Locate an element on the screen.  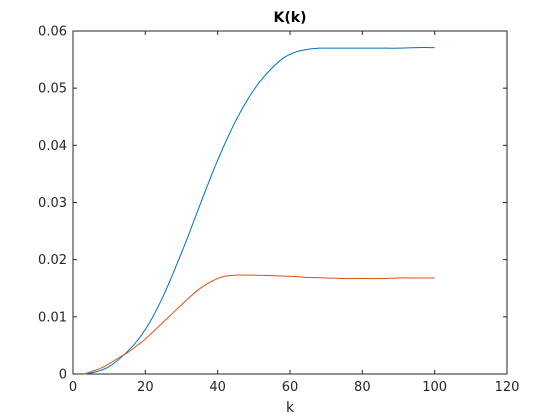
x-axis-label: k is located at coordinates (290, 408).